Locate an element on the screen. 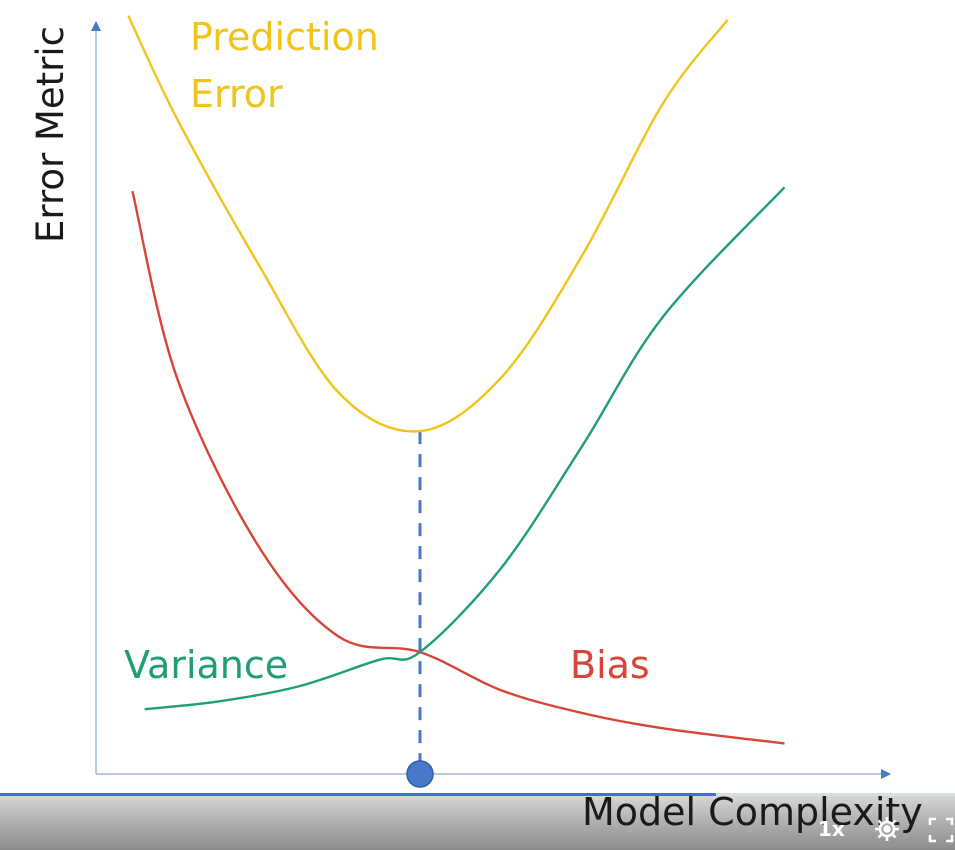 This screenshot has width=955, height=850. settings-button is located at coordinates (887, 829).